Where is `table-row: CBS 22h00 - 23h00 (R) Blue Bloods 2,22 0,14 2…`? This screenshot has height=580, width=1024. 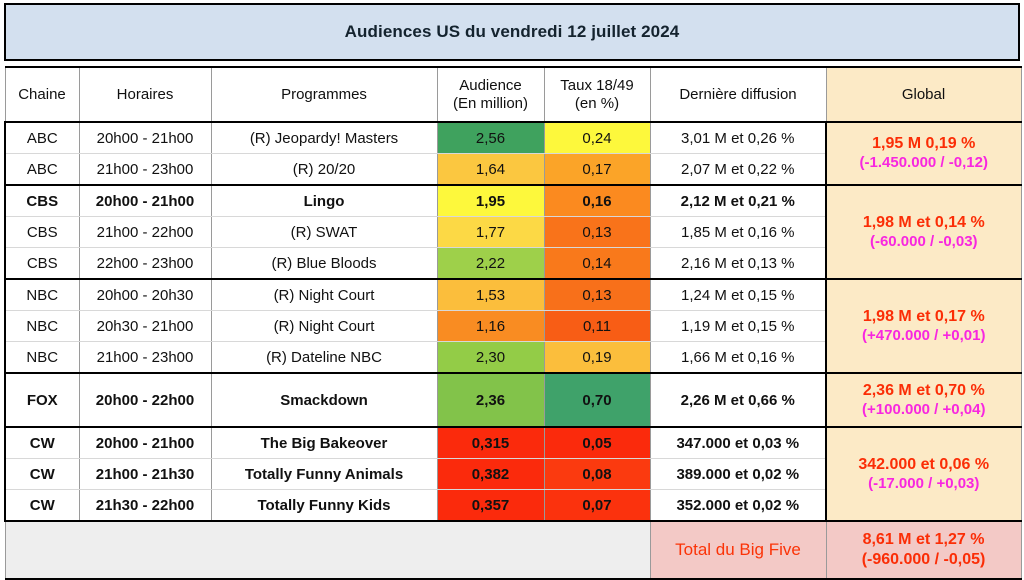
table-row: CBS 22h00 - 23h00 (R) Blue Bloods 2,22 0,14 2… is located at coordinates (512, 263).